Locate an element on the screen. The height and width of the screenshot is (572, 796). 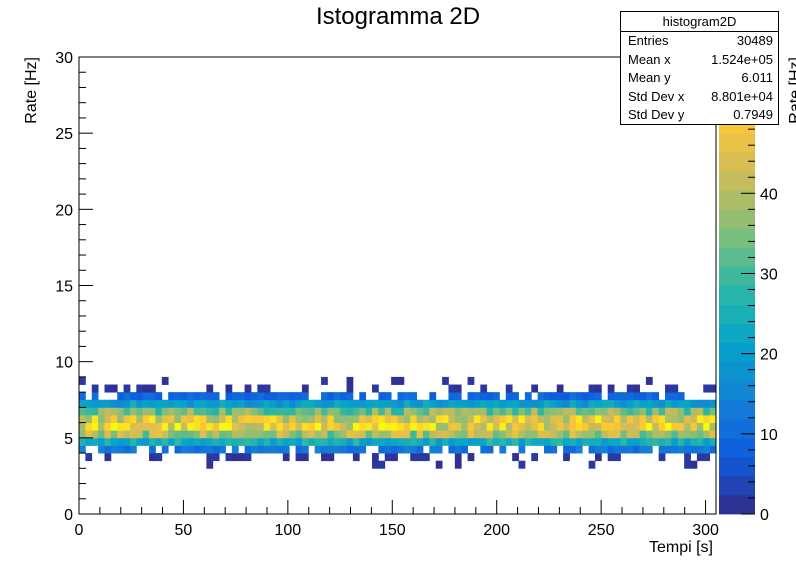
z-tick-label: 30 is located at coordinates (769, 274).